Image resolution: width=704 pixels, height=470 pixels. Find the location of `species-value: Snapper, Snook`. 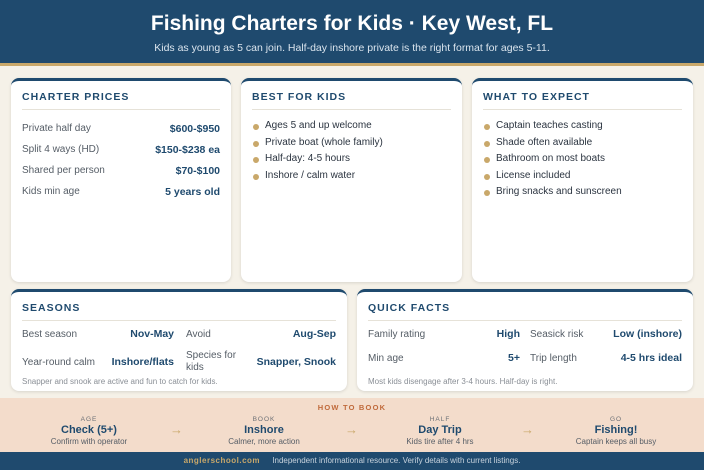

species-value: Snapper, Snook is located at coordinates (296, 362).